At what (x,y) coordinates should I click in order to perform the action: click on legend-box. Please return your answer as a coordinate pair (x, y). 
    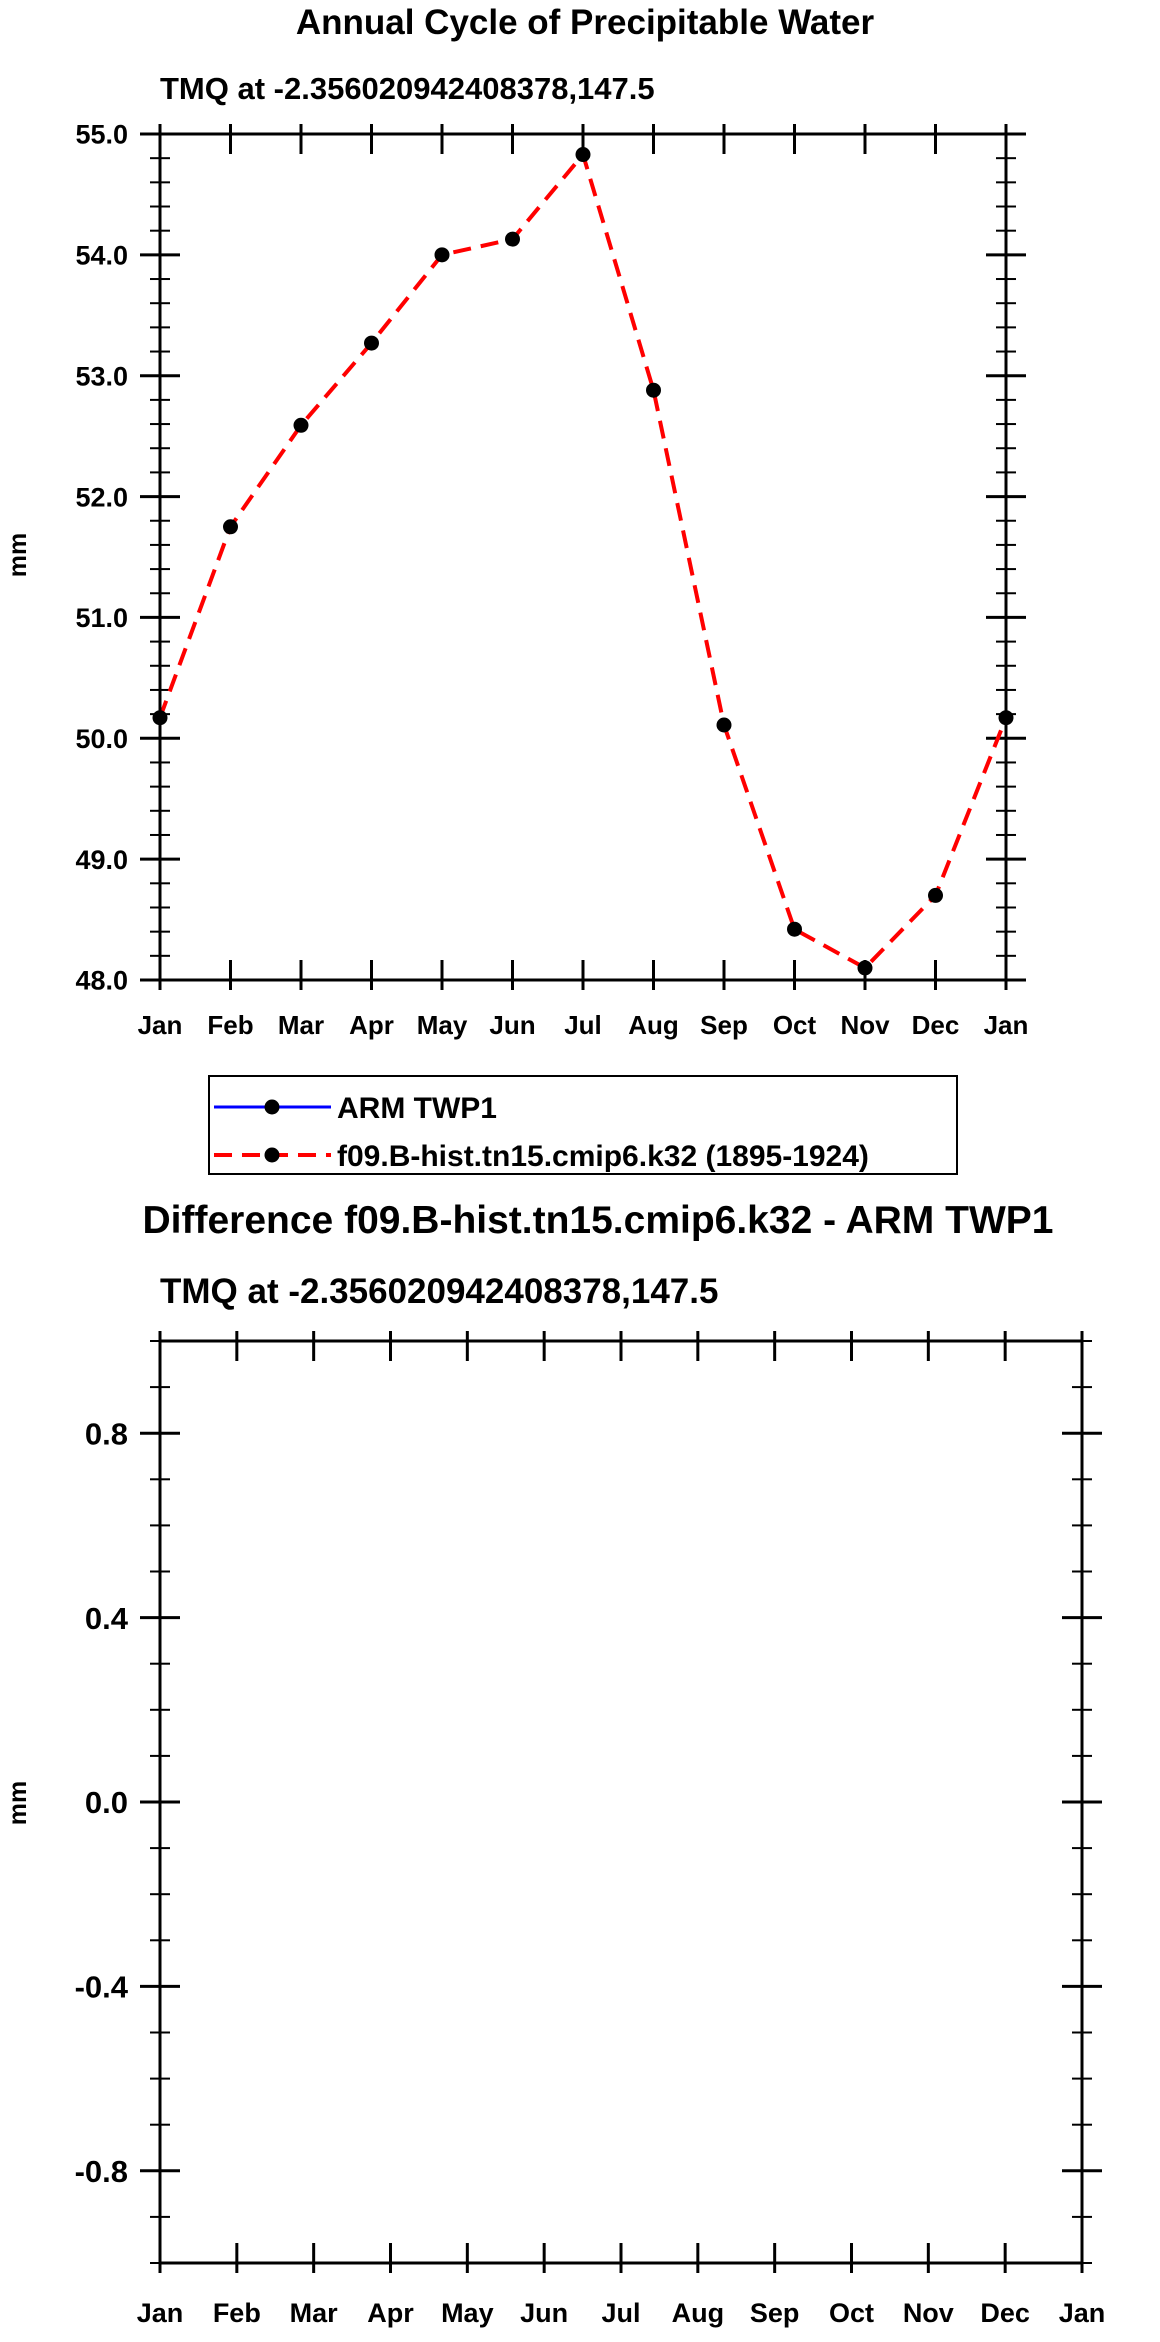
    Looking at the image, I should click on (583, 1125).